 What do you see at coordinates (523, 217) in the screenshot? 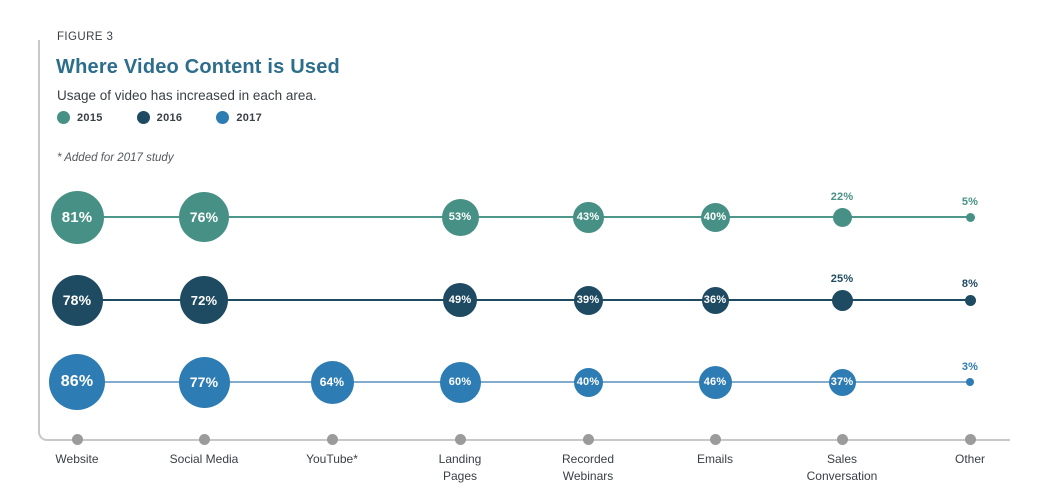
I see `series-line-2015` at bounding box center [523, 217].